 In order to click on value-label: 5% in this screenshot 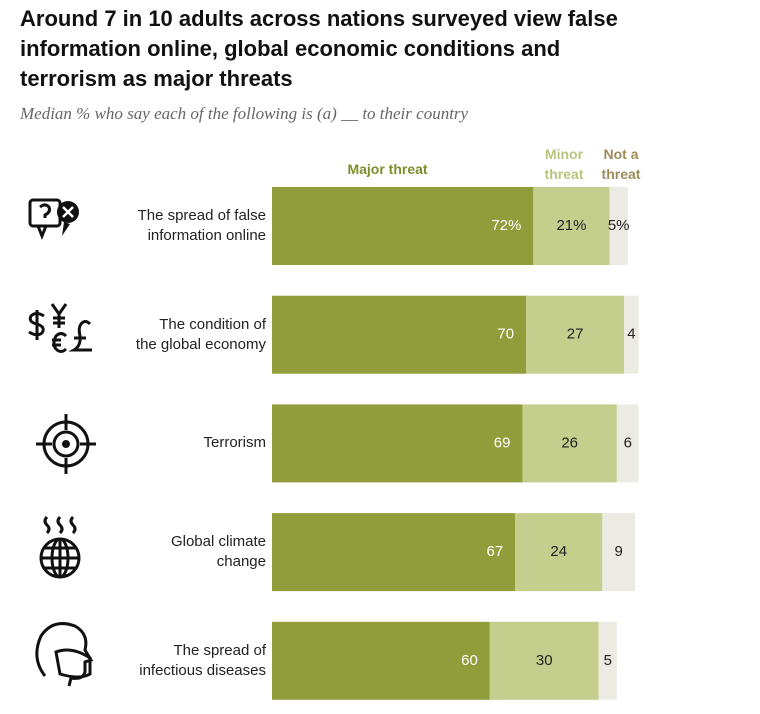, I will do `click(619, 225)`.